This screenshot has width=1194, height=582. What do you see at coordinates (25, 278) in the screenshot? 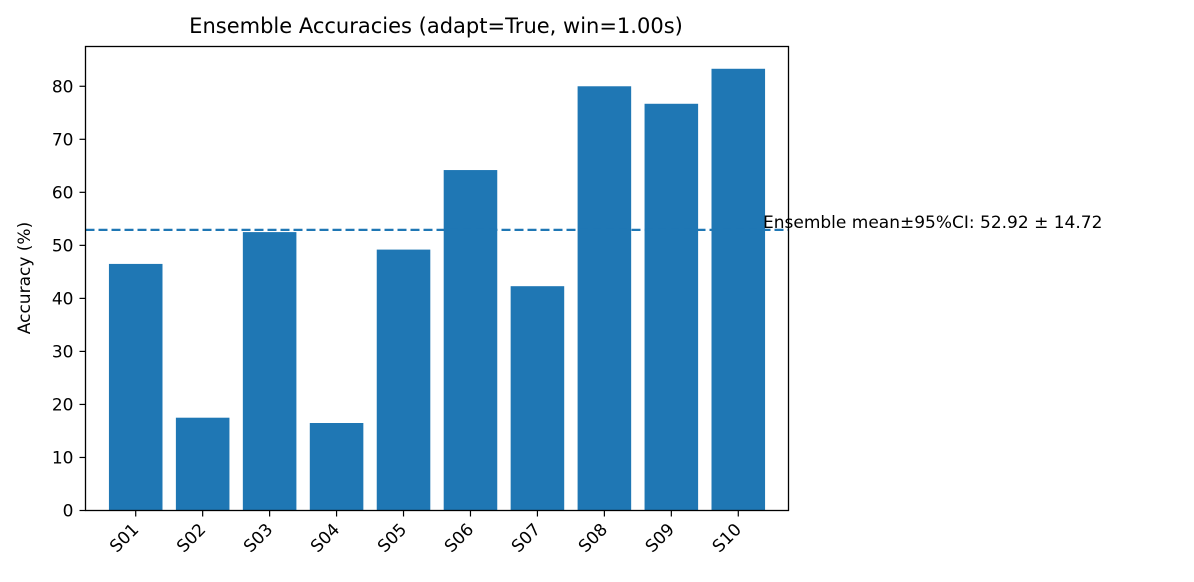
I see `y-axis-label: Accuracy (%)` at bounding box center [25, 278].